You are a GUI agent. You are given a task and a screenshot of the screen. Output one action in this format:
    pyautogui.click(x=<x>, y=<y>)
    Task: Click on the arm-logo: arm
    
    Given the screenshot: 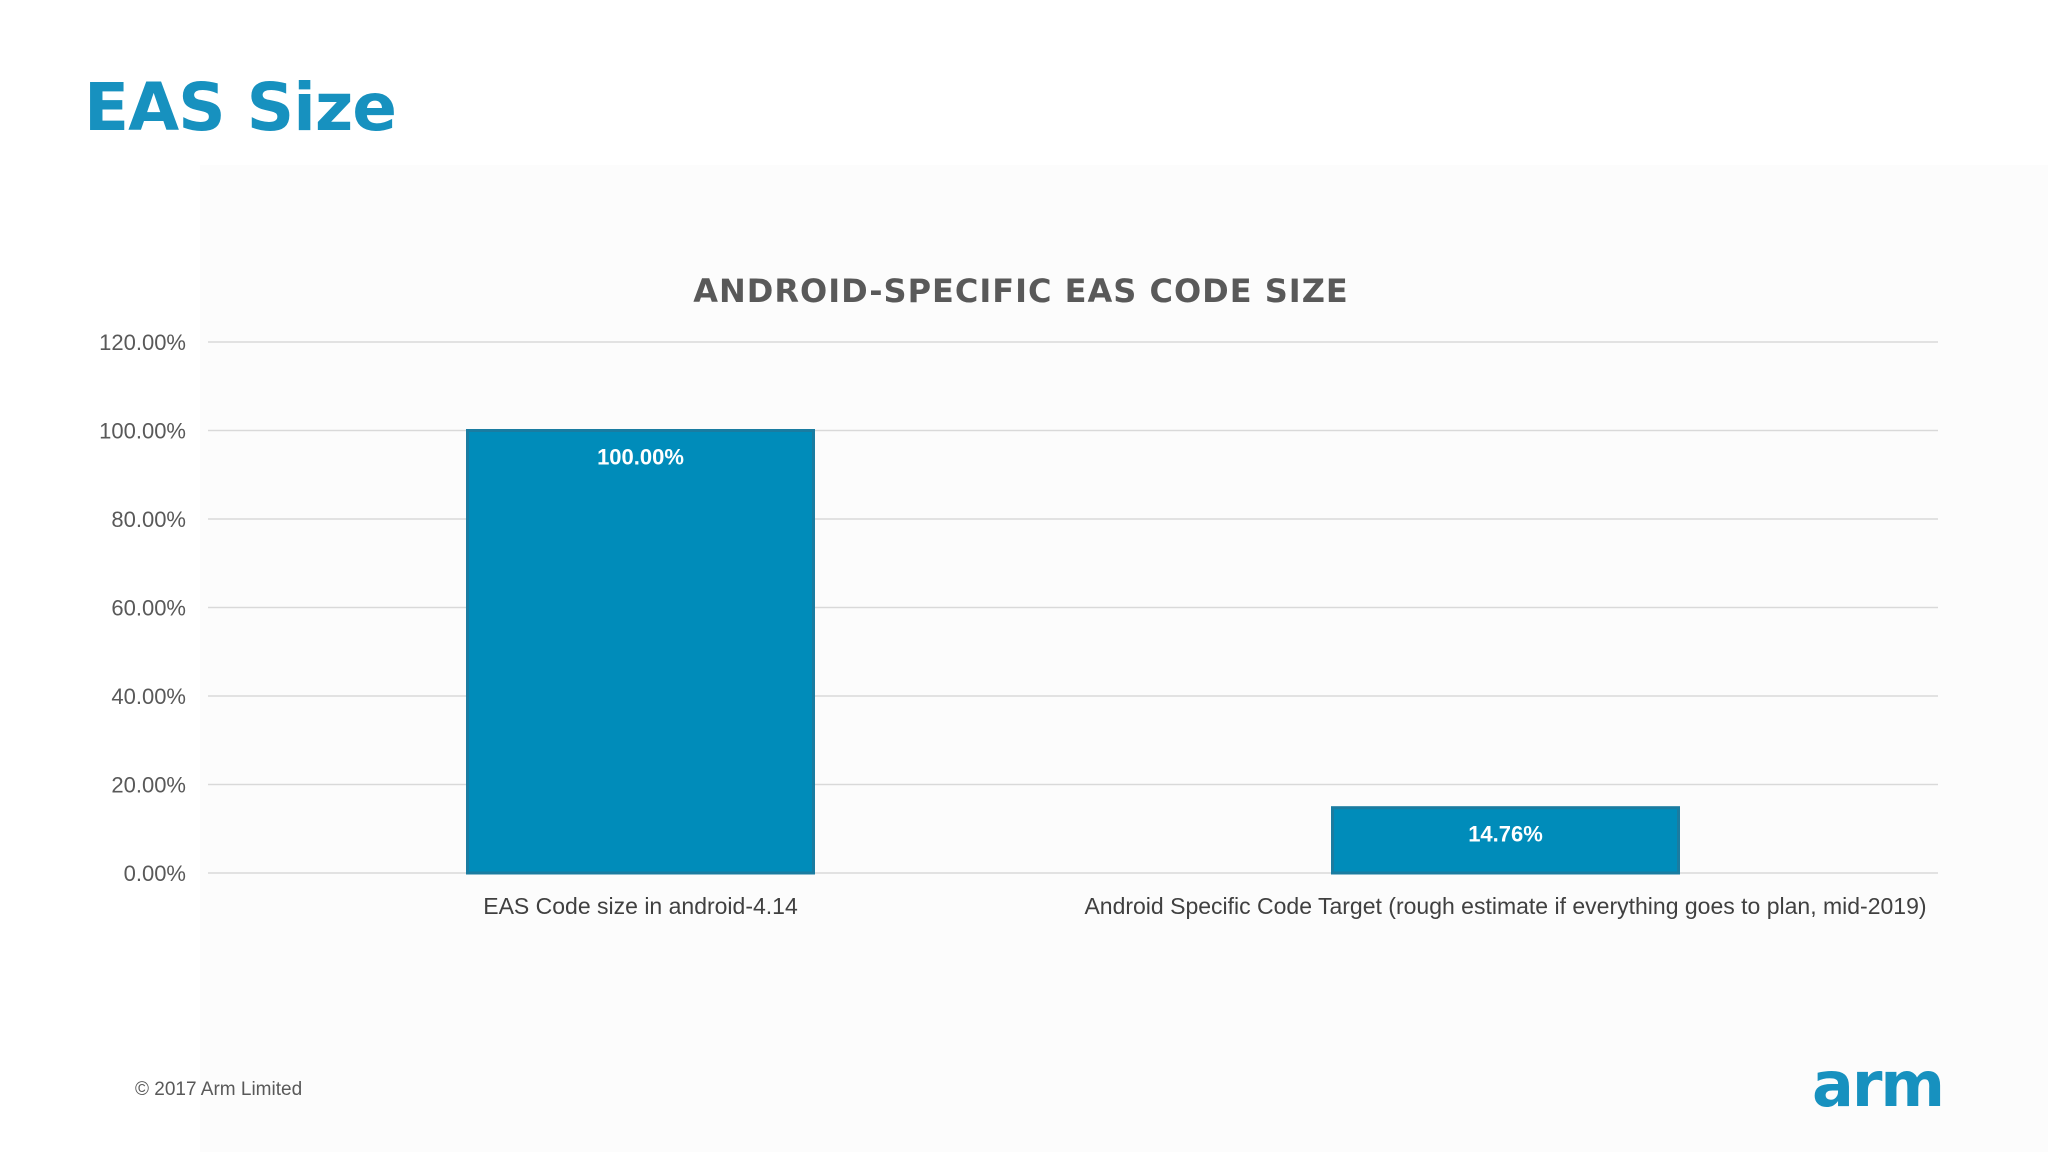 What is the action you would take?
    pyautogui.click(x=1878, y=1084)
    